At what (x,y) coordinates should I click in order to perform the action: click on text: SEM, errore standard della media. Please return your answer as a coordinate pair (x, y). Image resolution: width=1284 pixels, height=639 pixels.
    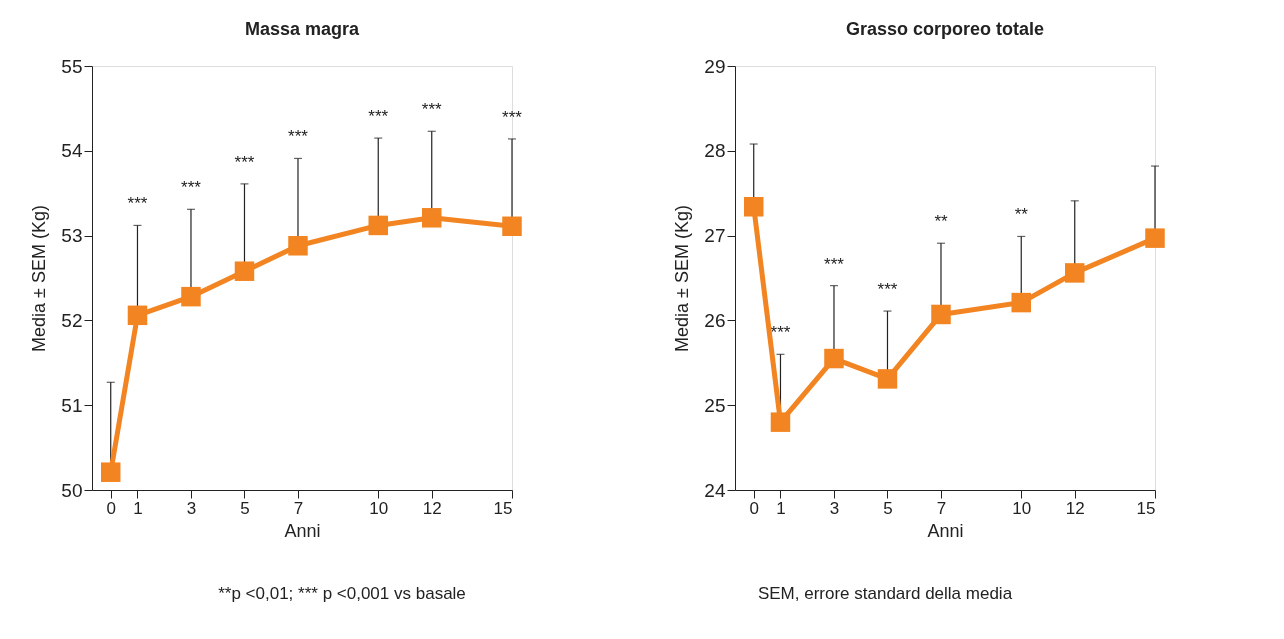
    Looking at the image, I should click on (885, 593).